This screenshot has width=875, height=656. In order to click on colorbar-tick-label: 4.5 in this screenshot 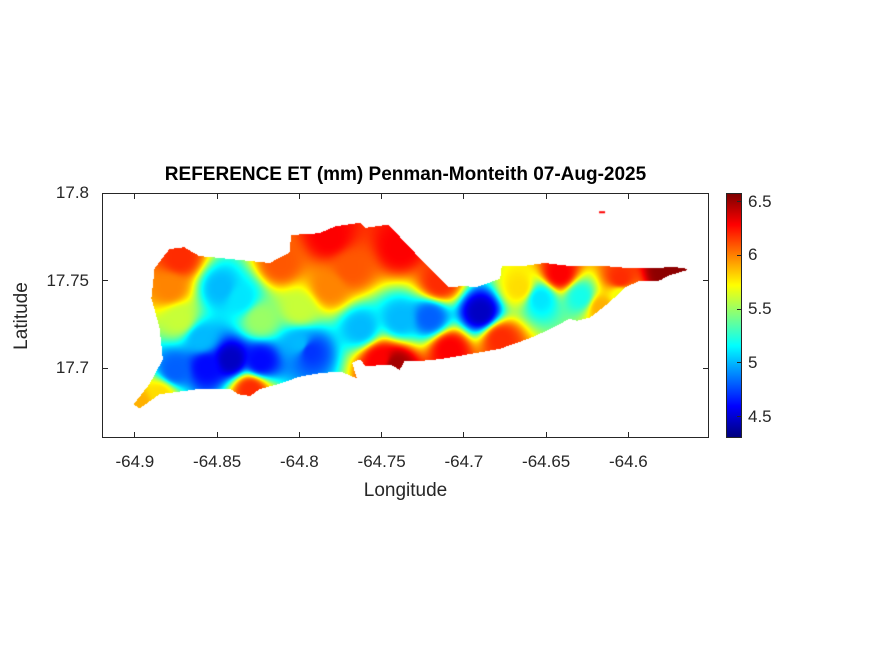, I will do `click(760, 416)`.